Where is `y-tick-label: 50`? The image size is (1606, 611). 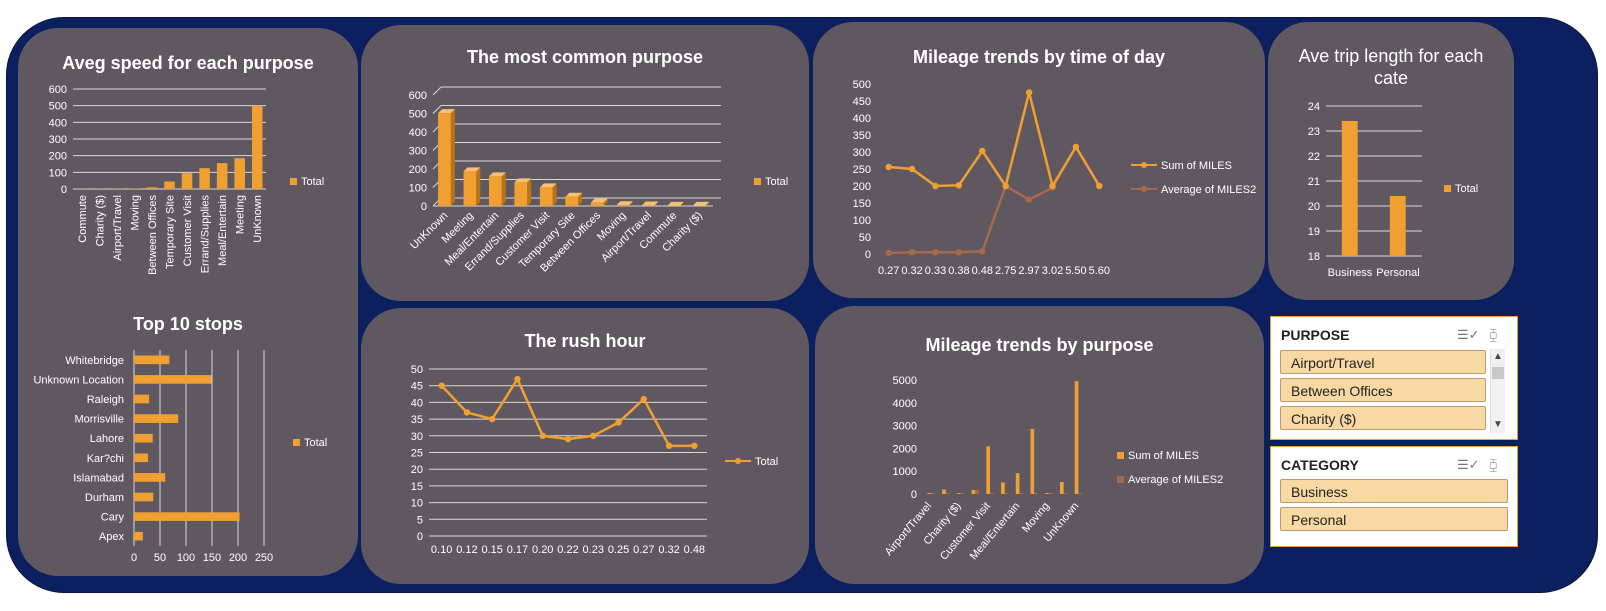 y-tick-label: 50 is located at coordinates (865, 238).